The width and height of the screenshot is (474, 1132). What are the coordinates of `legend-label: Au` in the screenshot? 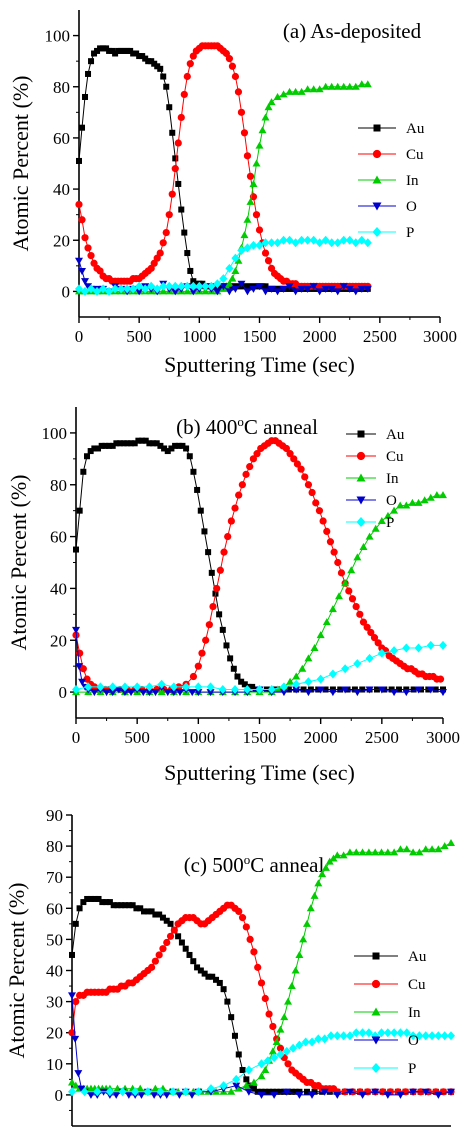 It's located at (395, 435).